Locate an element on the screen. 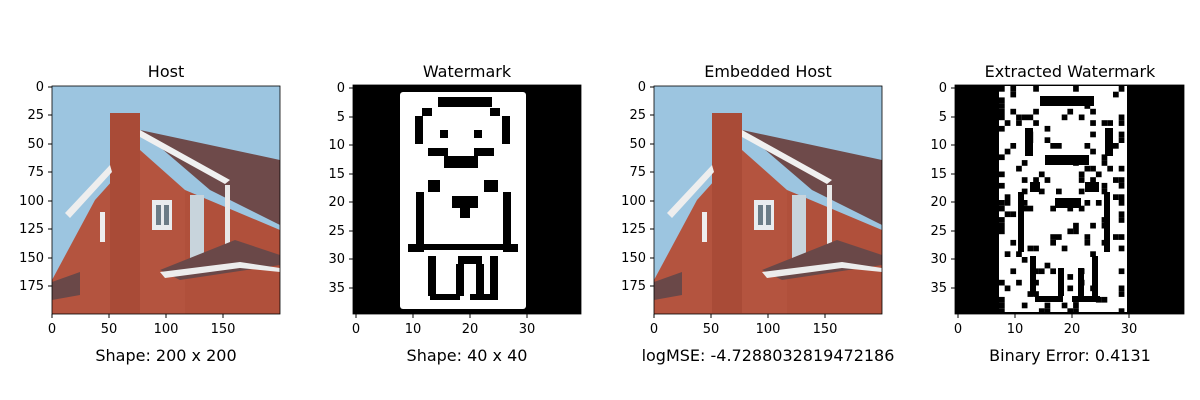  x-tick-label: 100 is located at coordinates (768, 329).